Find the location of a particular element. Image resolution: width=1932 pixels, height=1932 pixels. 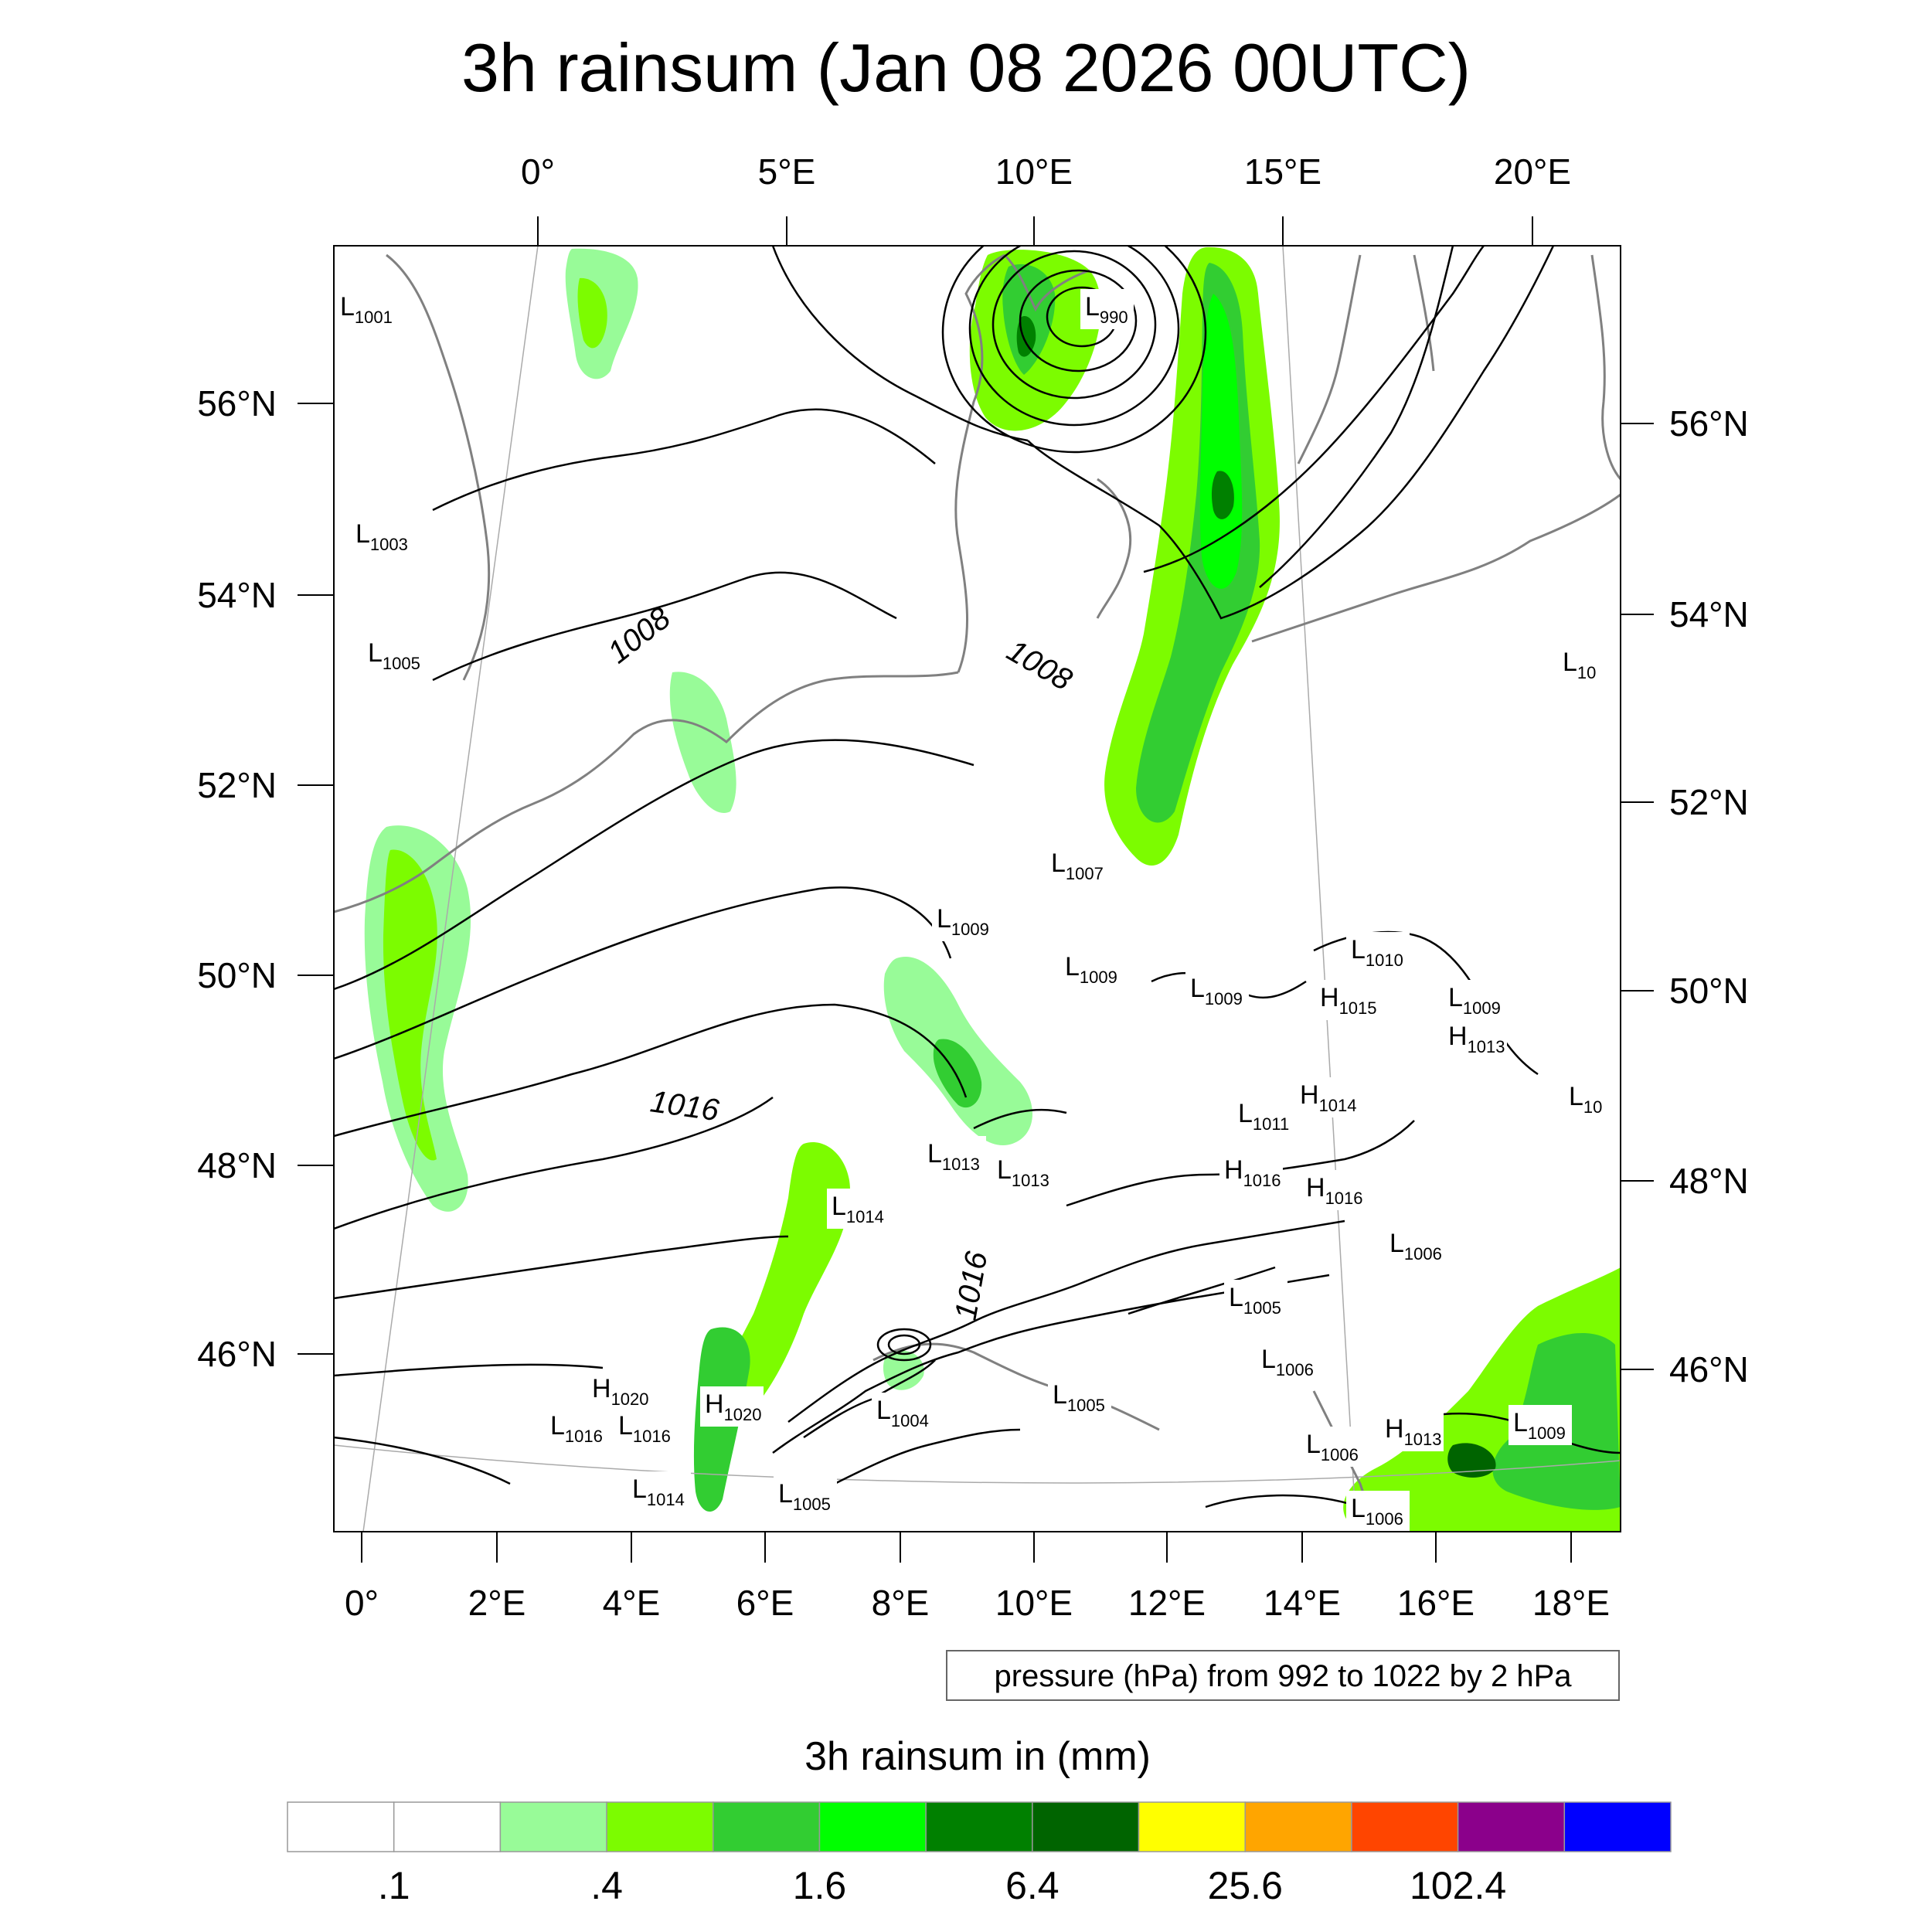

colorbar-tick-label: 6.4 is located at coordinates (1033, 1885).